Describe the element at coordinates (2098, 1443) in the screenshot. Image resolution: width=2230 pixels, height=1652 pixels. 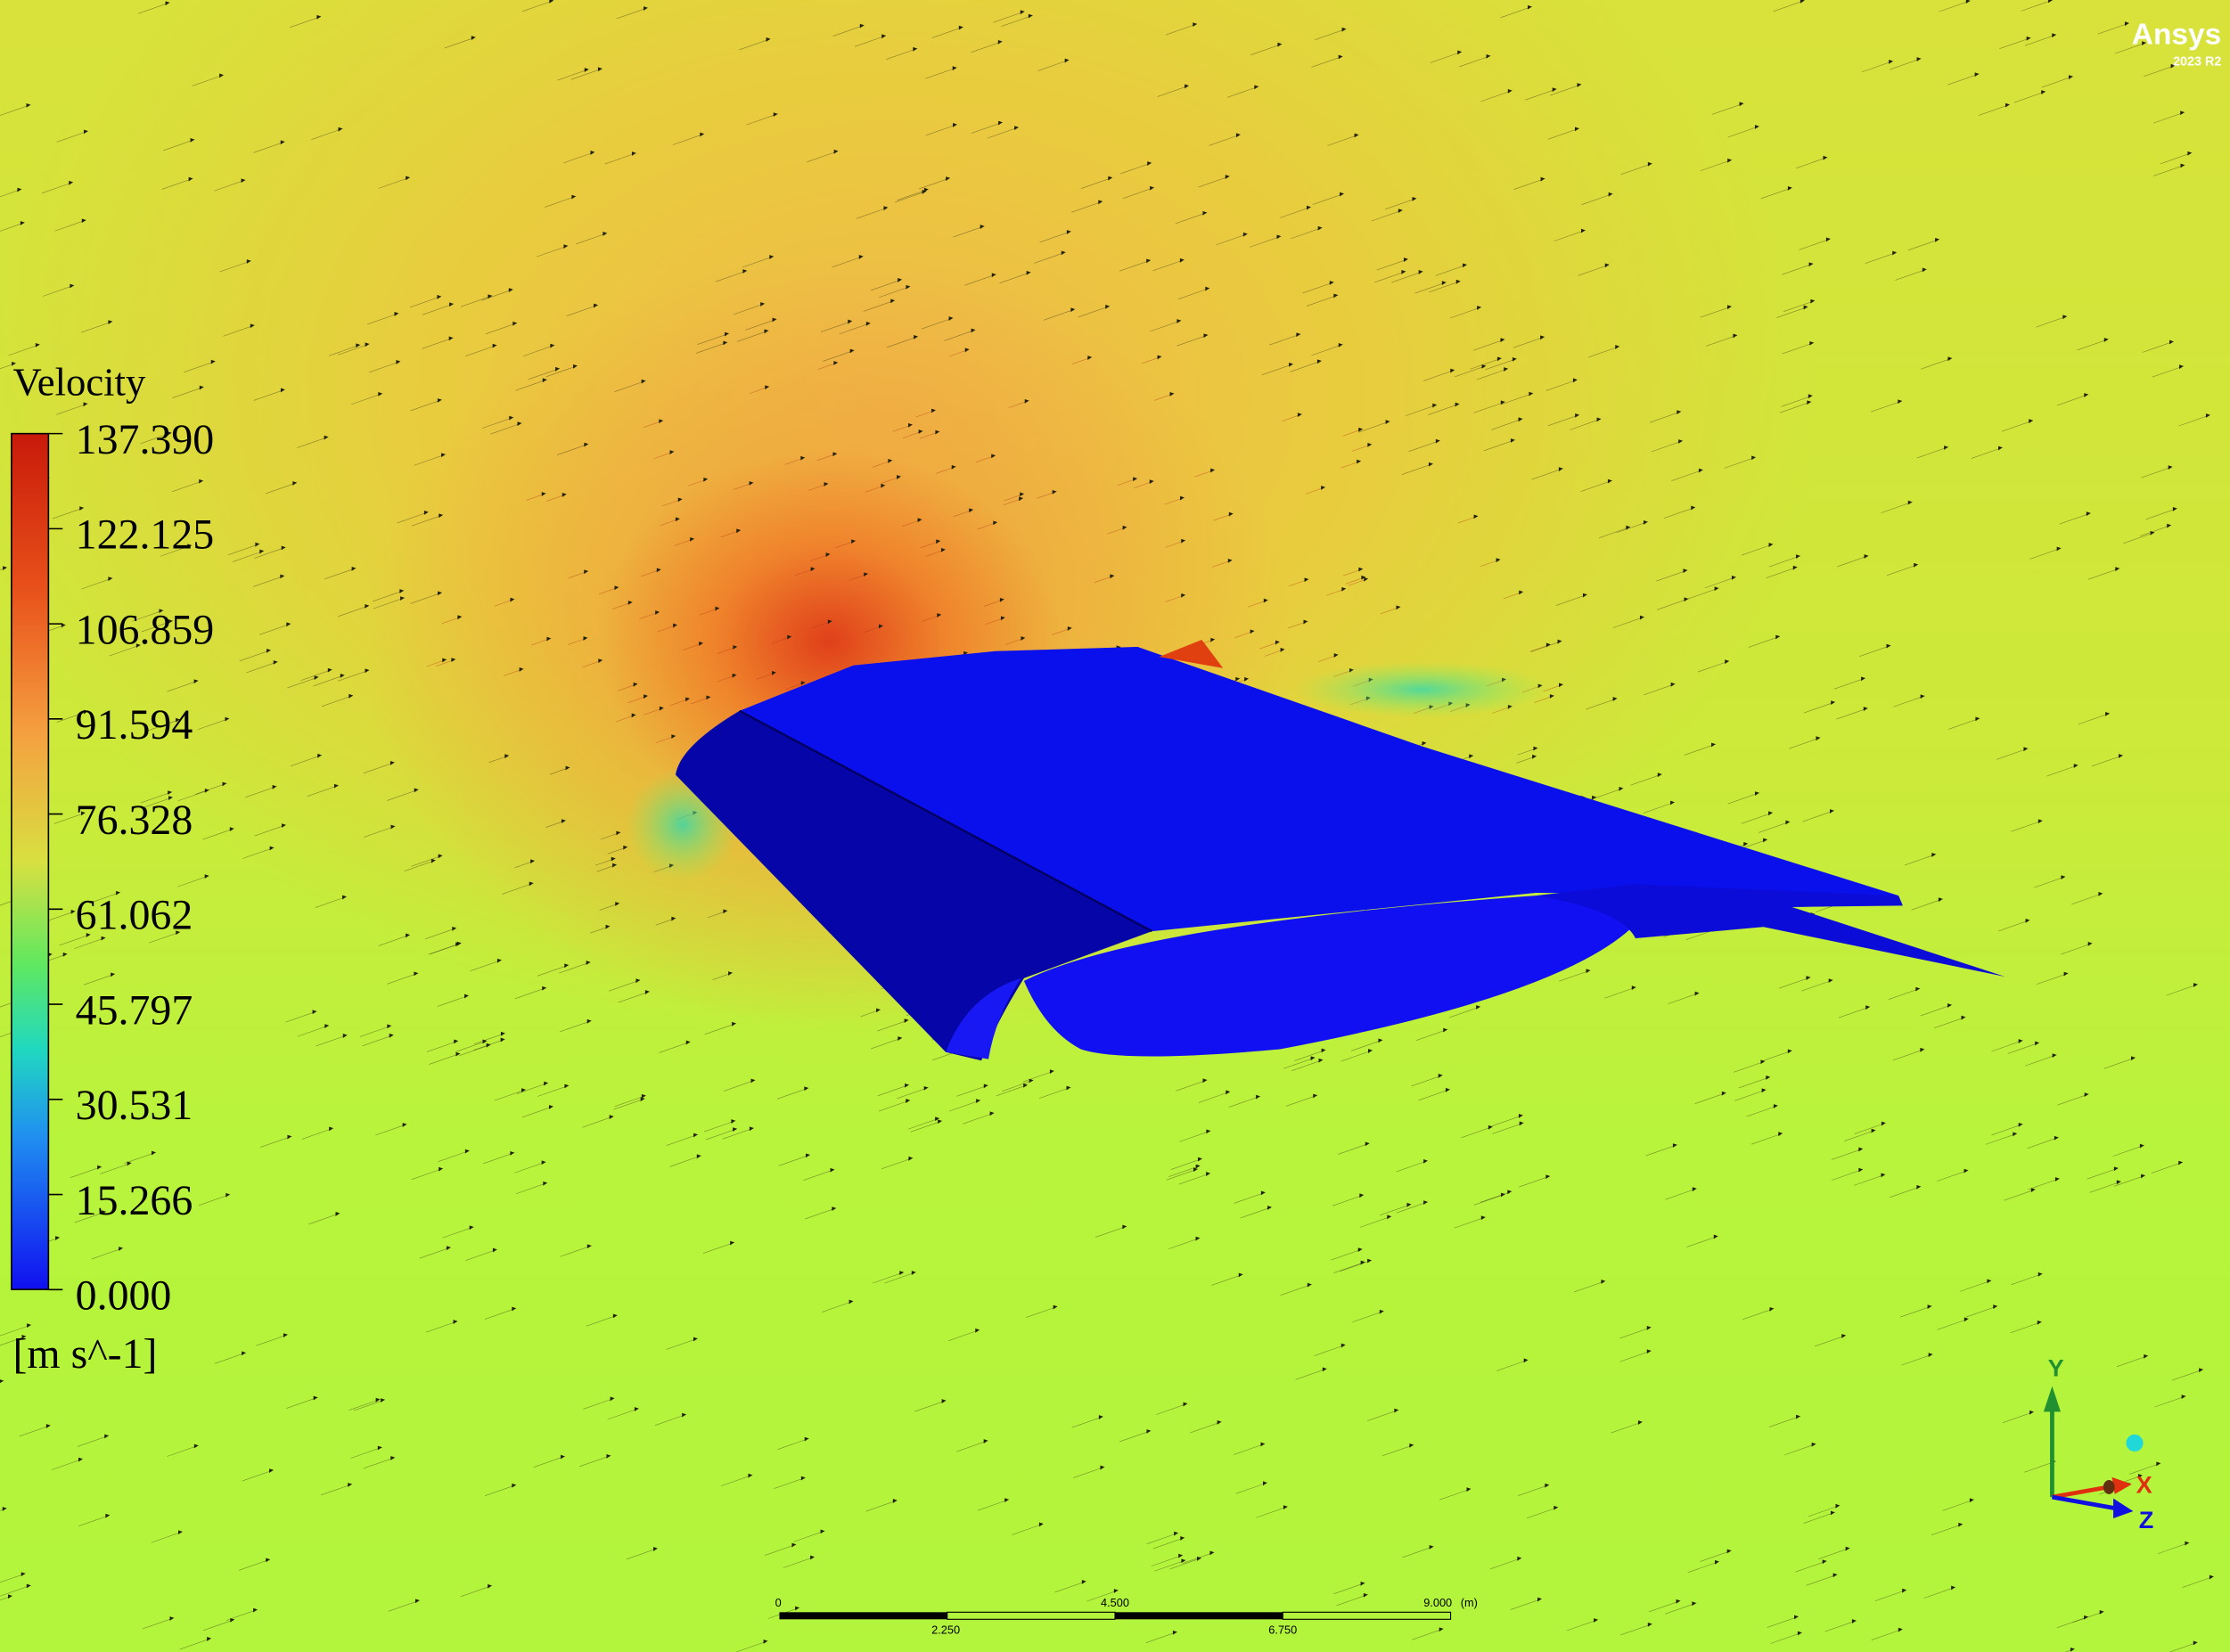
I see `axes-triad: Y X Z` at that location.